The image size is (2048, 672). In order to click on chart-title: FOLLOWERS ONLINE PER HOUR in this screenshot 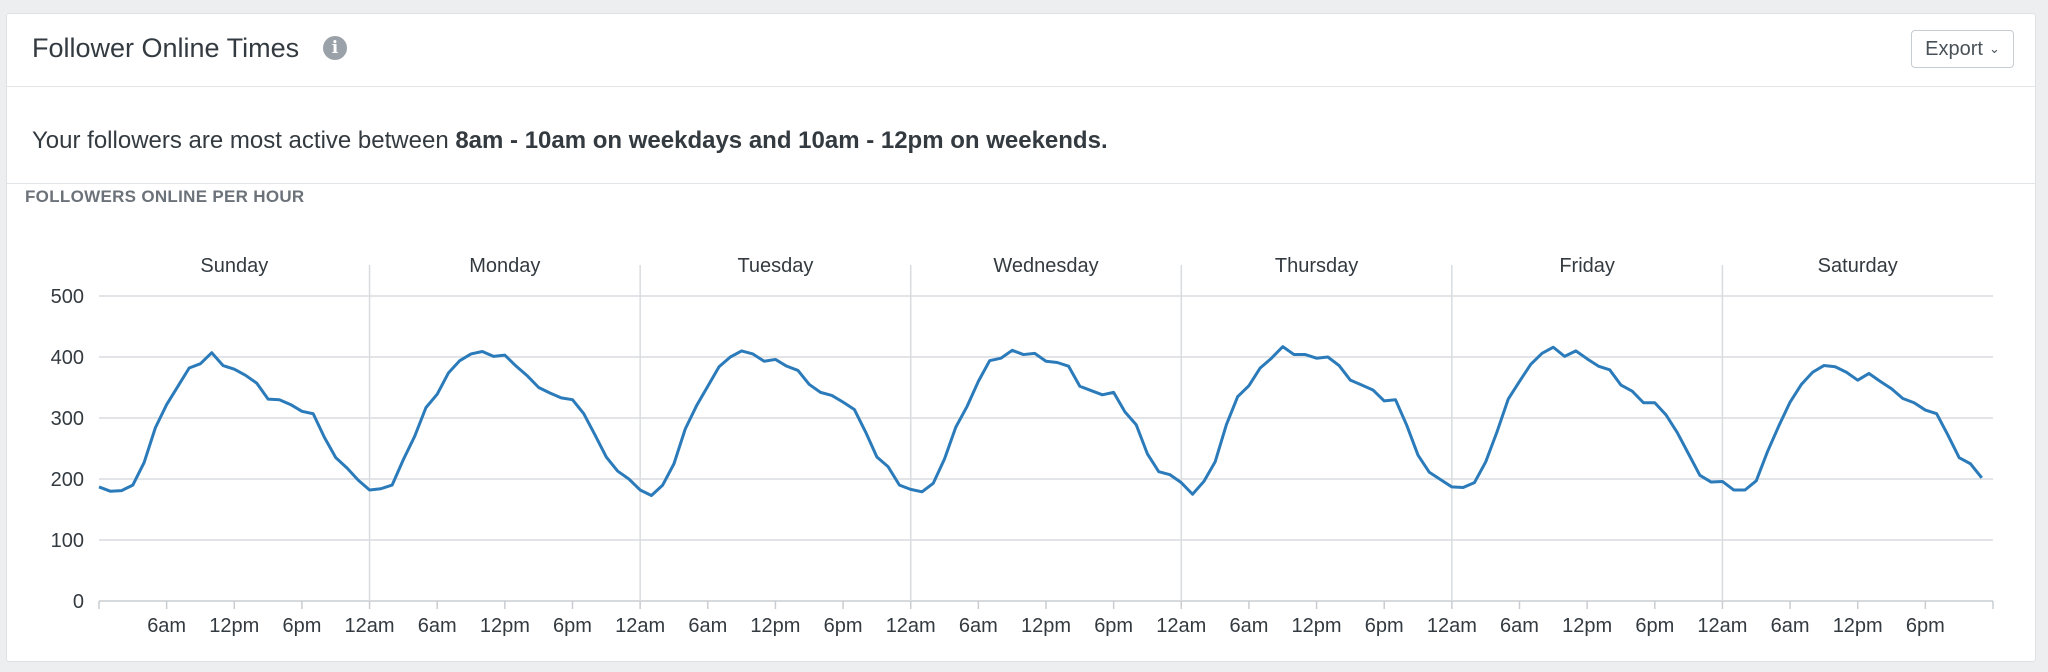, I will do `click(165, 196)`.